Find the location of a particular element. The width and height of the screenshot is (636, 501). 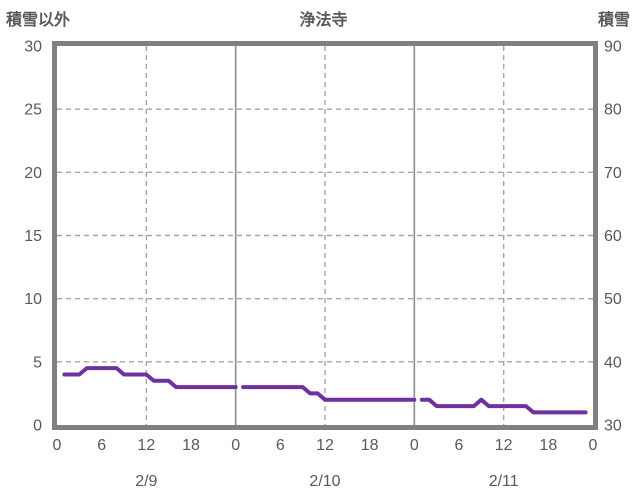

series-line-積雪 is located at coordinates (325, 390).